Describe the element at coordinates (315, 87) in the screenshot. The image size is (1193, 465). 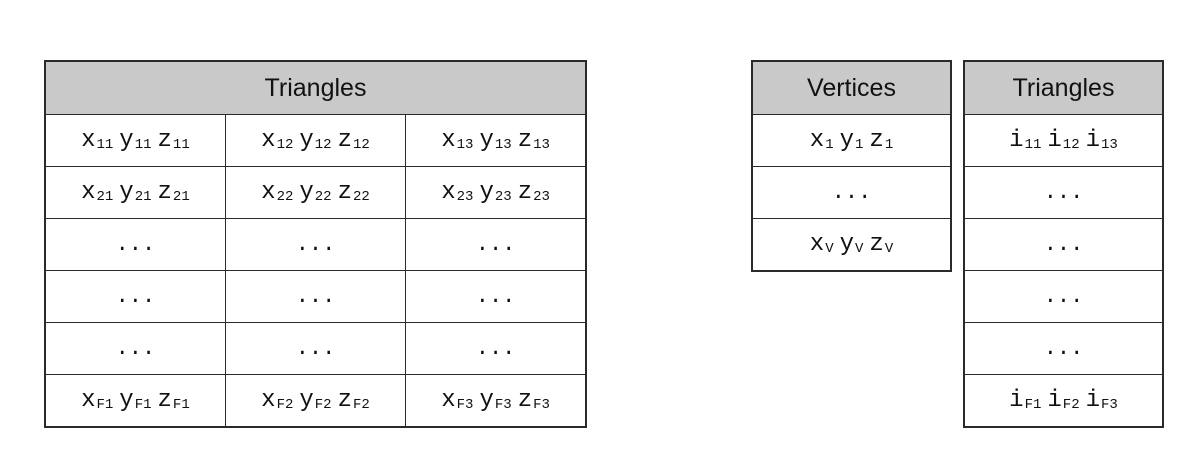
I see `triangle-soup-header: Triangles` at that location.